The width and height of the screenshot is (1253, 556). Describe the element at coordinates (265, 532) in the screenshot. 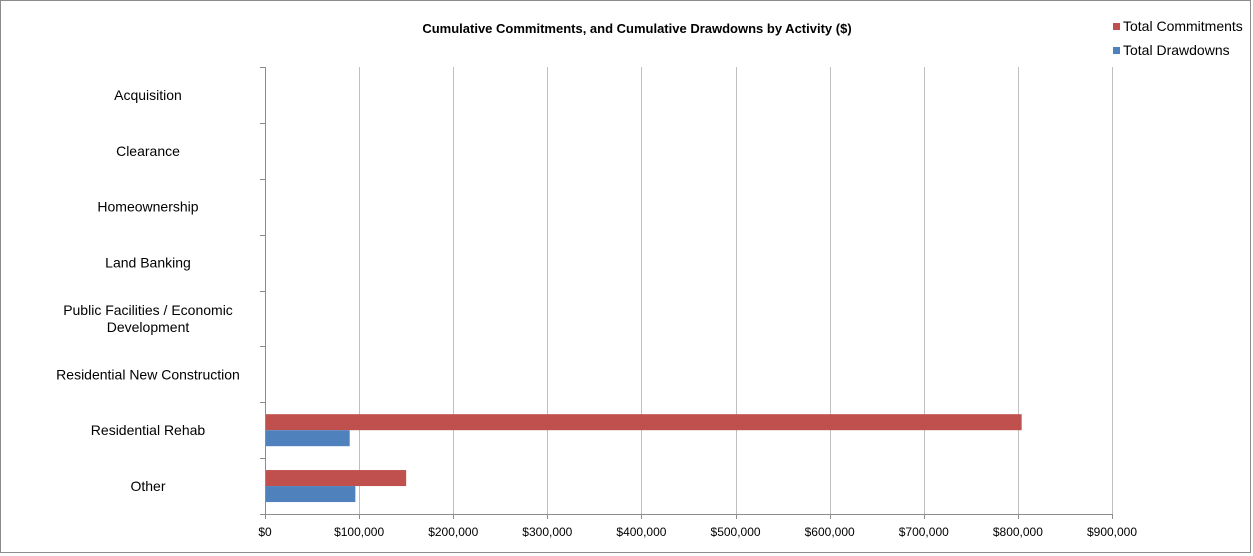

I see `x-tick-label: $0` at that location.